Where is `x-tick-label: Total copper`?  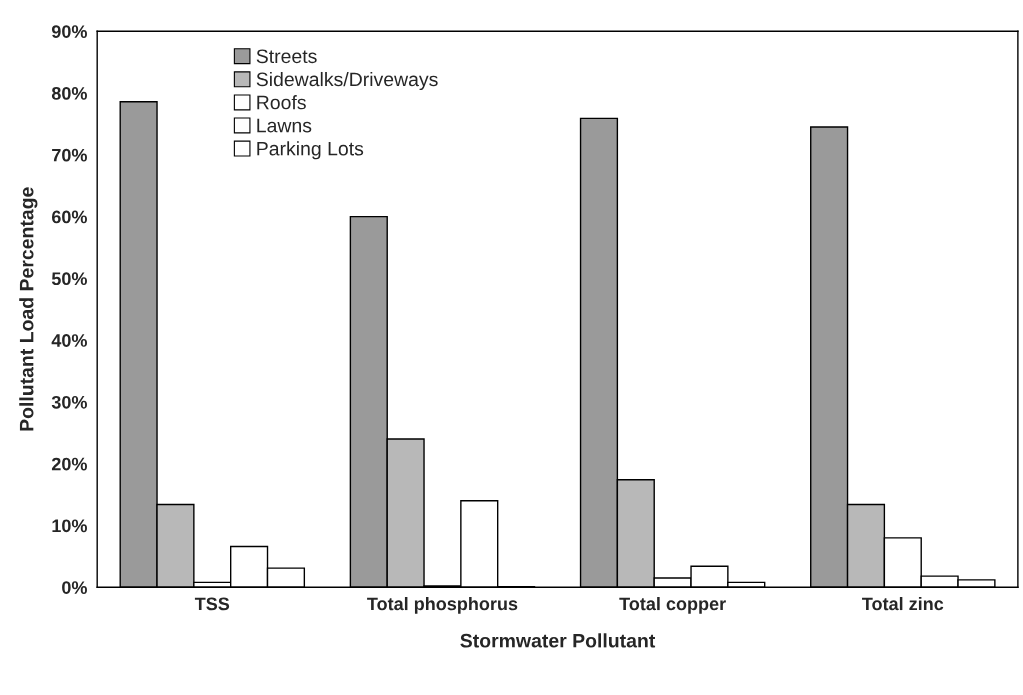
x-tick-label: Total copper is located at coordinates (672, 605).